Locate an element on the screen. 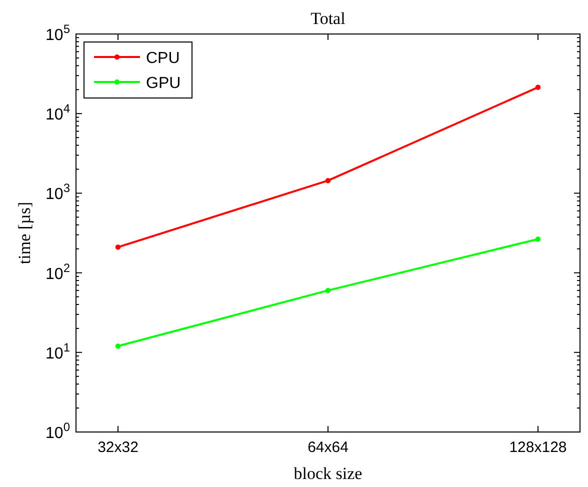 This screenshot has width=588, height=487. legend-label: CPU is located at coordinates (163, 58).